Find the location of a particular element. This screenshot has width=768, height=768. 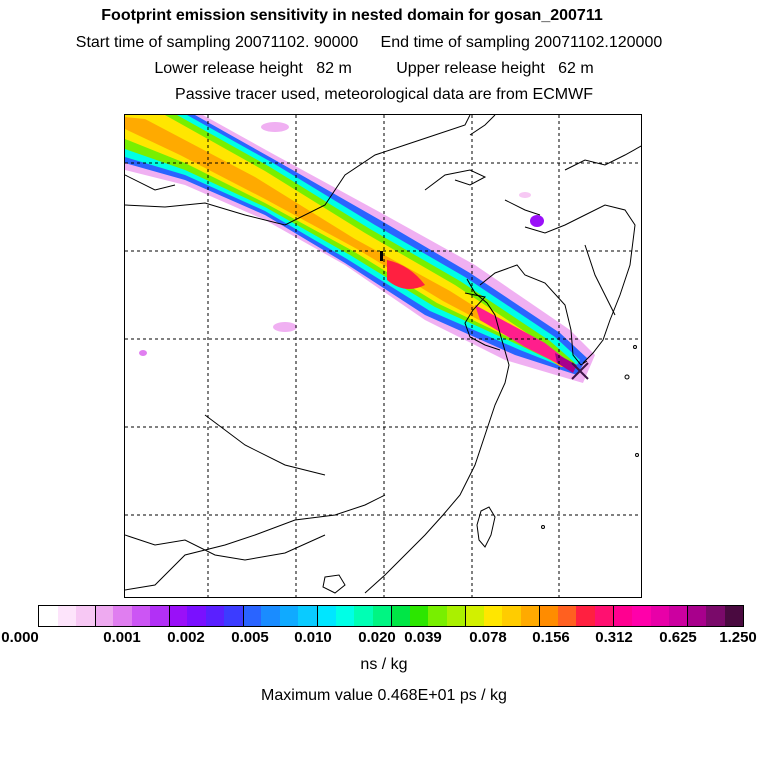

maximum-value: Maximum value 0.468E+01 ps / kg is located at coordinates (384, 695).